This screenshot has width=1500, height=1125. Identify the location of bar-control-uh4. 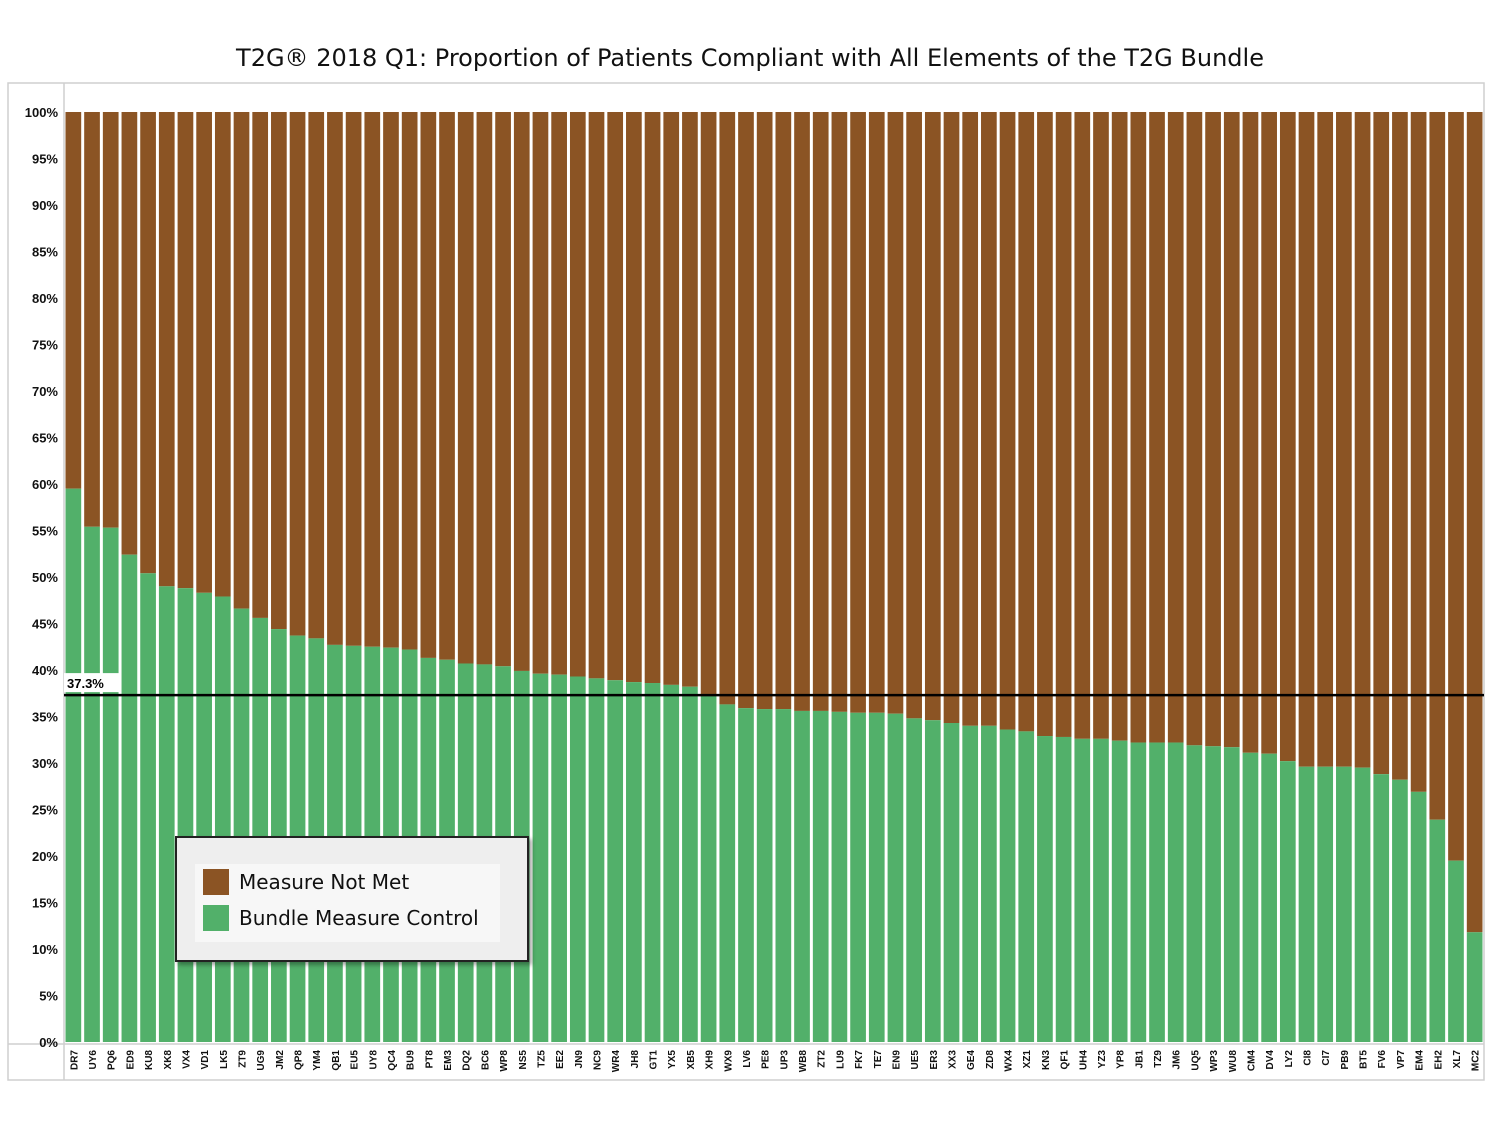
(1082, 890).